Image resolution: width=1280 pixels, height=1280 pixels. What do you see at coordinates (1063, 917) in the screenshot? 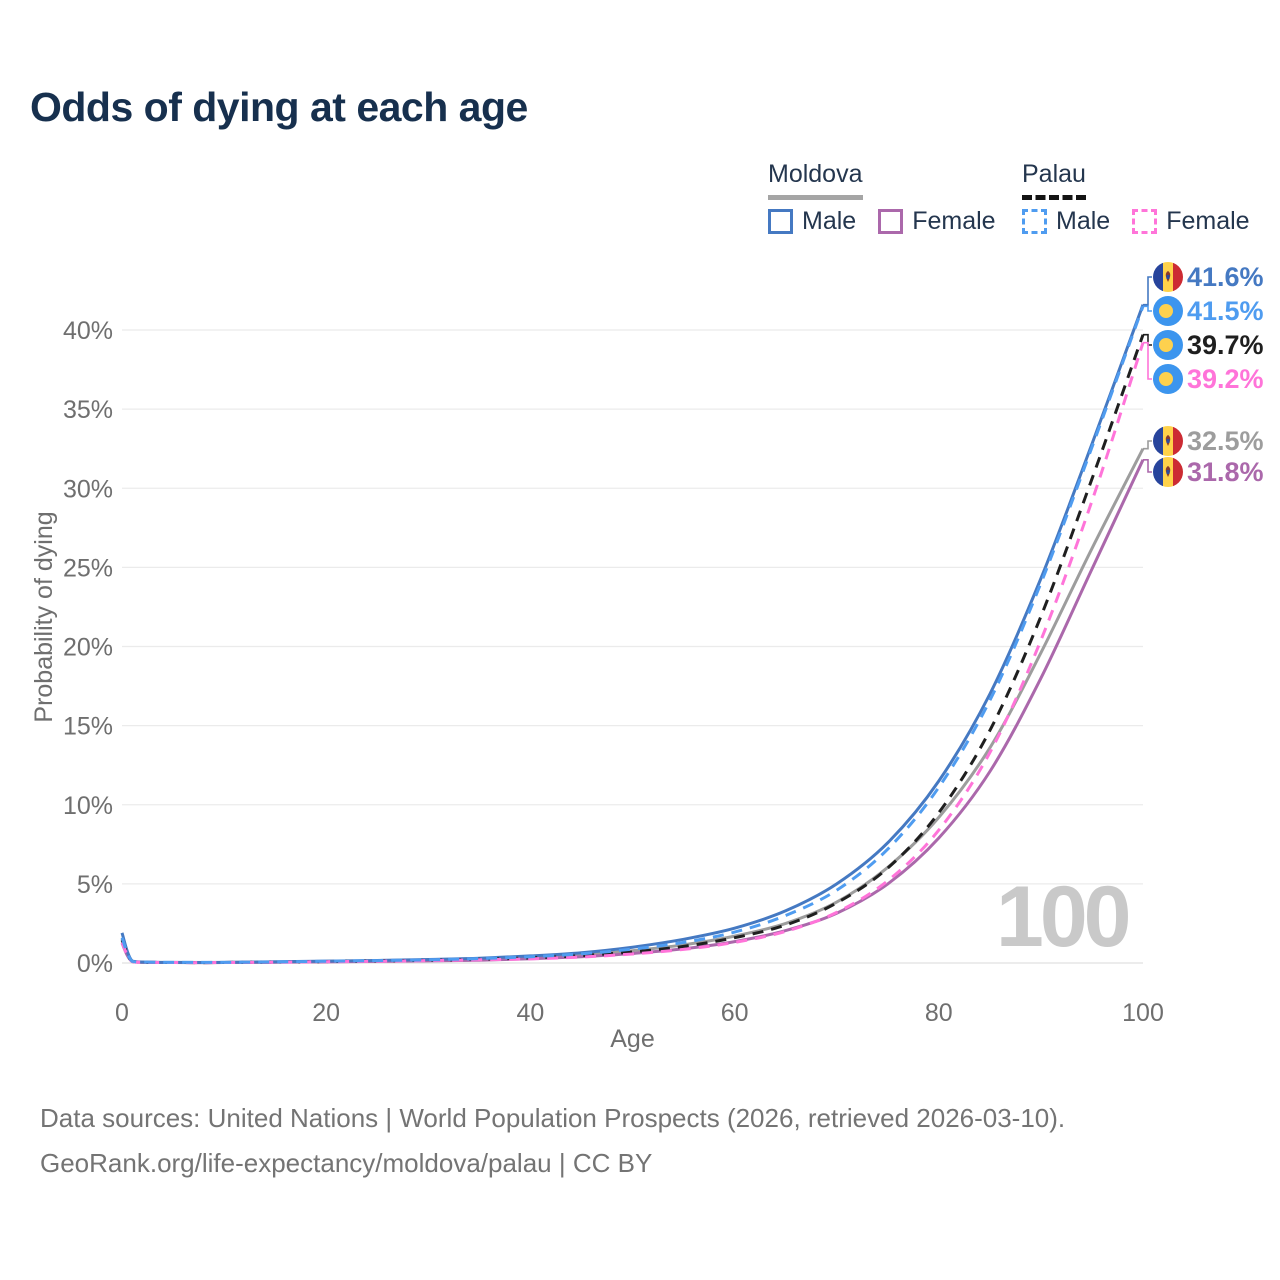
I see `watermark-age-label: 100` at bounding box center [1063, 917].